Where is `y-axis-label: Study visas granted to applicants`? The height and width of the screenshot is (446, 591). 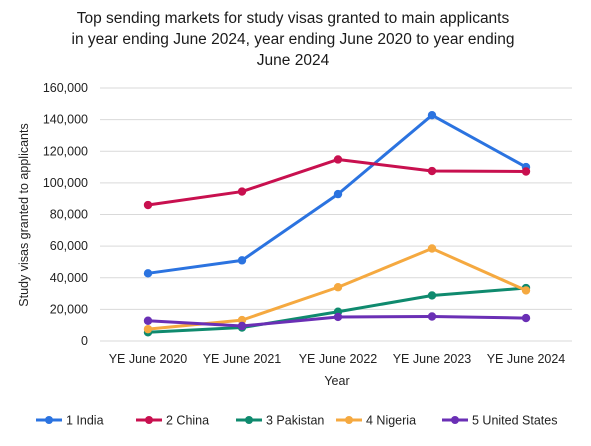 y-axis-label: Study visas granted to applicants is located at coordinates (24, 214).